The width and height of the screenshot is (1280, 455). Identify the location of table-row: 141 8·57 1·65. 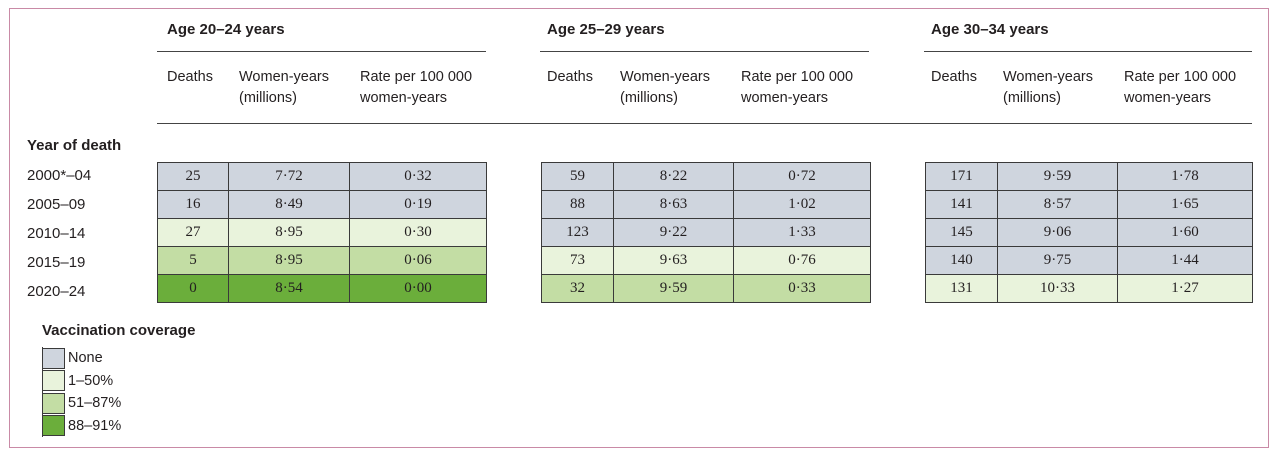
(1089, 204).